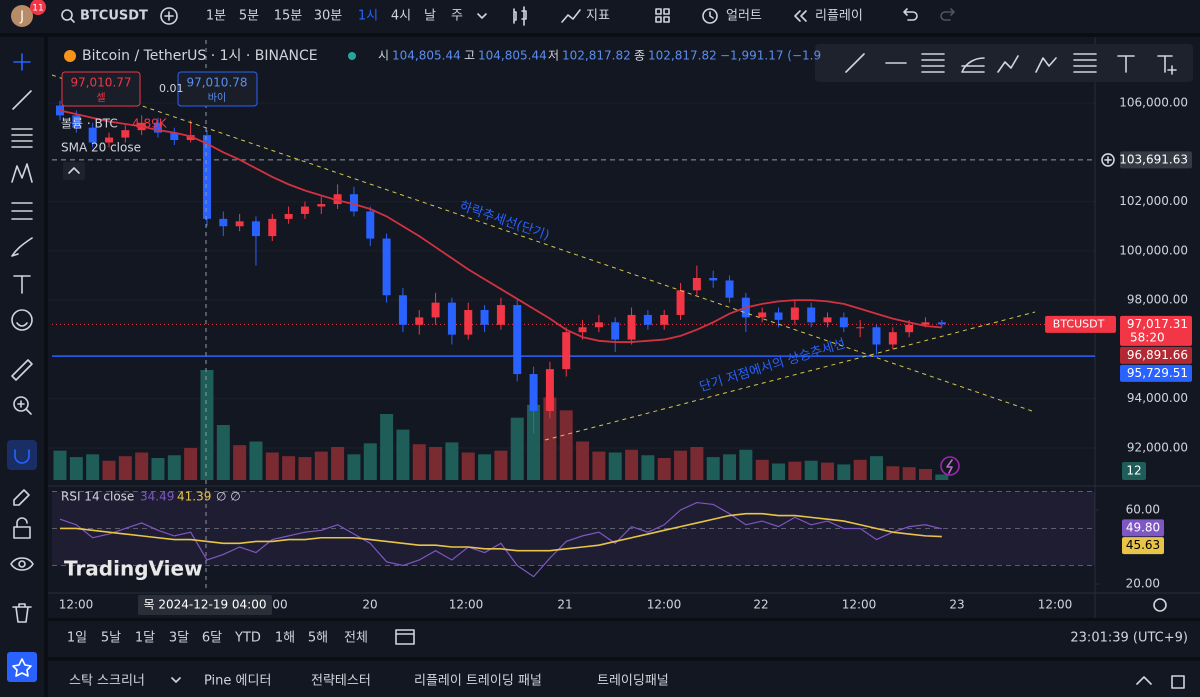 The width and height of the screenshot is (1200, 697). Describe the element at coordinates (1153, 159) in the screenshot. I see `price-label: 103,691.63` at that location.